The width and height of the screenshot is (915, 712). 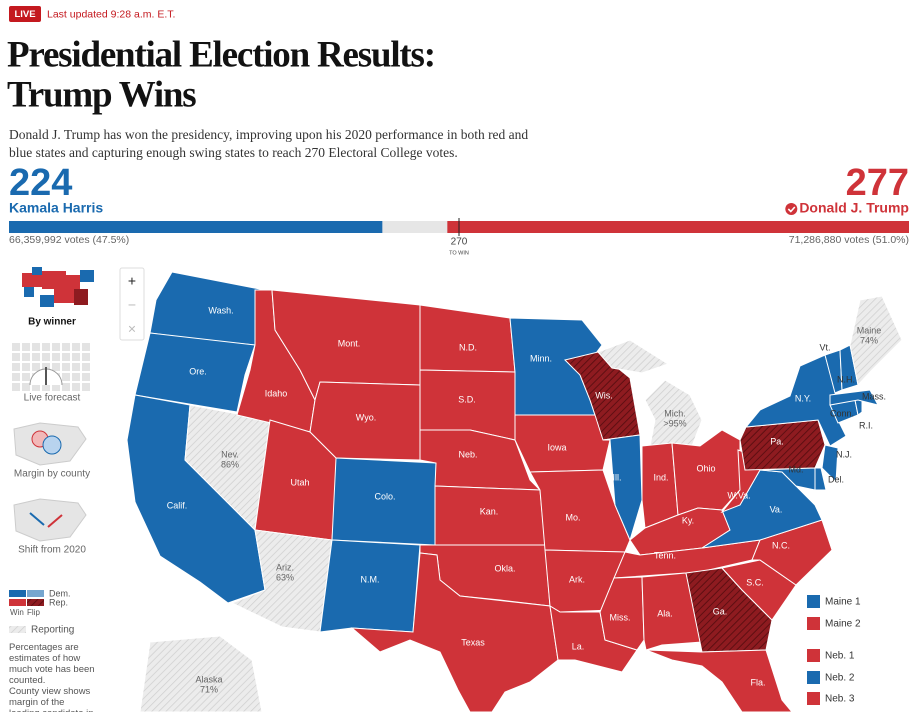 What do you see at coordinates (678, 227) in the screenshot?
I see `electoral-bar` at bounding box center [678, 227].